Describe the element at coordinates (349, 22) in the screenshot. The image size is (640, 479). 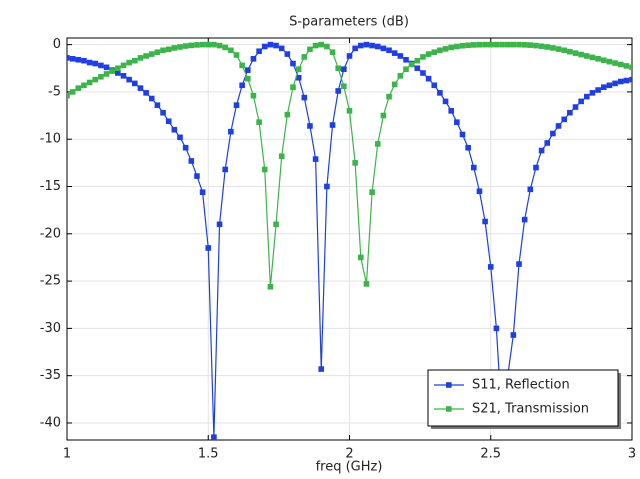
I see `chart-title: S-parameters (dB)` at that location.